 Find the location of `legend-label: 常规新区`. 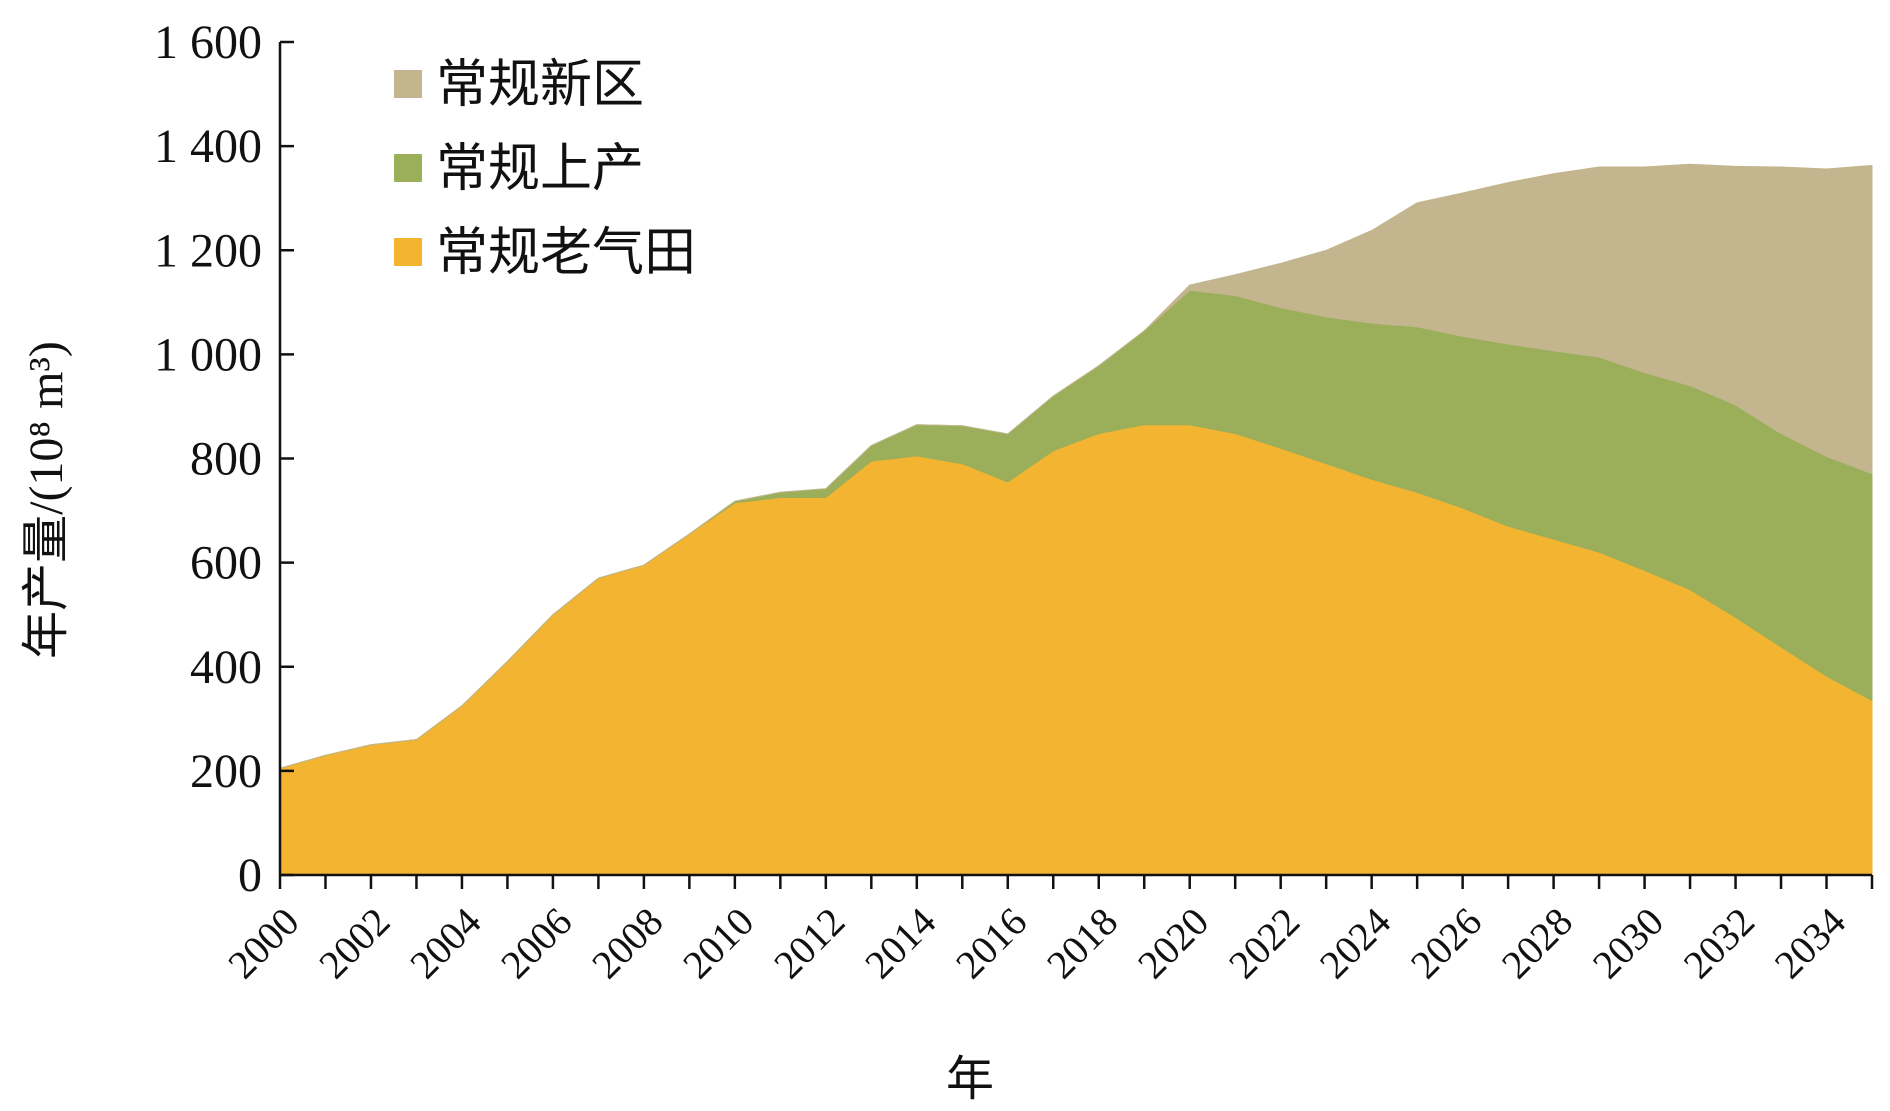

legend-label: 常规新区 is located at coordinates (540, 85).